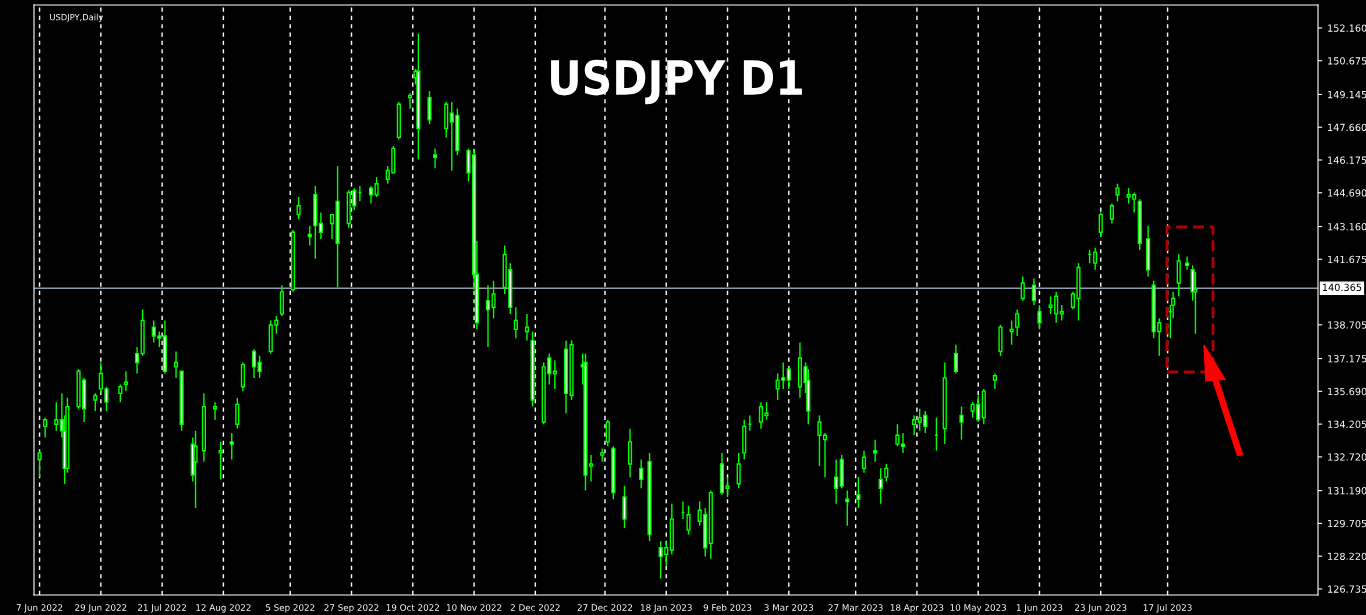 The image size is (1366, 615). I want to click on x-tick-label: 21 Jul 2022, so click(162, 608).